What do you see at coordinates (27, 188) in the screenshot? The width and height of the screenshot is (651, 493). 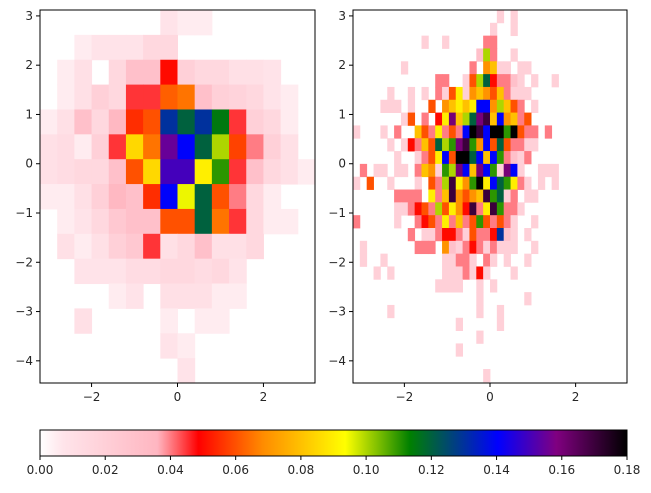 I see `left-y-ticks: −4 −3 −2 −1 0 1 2 3` at bounding box center [27, 188].